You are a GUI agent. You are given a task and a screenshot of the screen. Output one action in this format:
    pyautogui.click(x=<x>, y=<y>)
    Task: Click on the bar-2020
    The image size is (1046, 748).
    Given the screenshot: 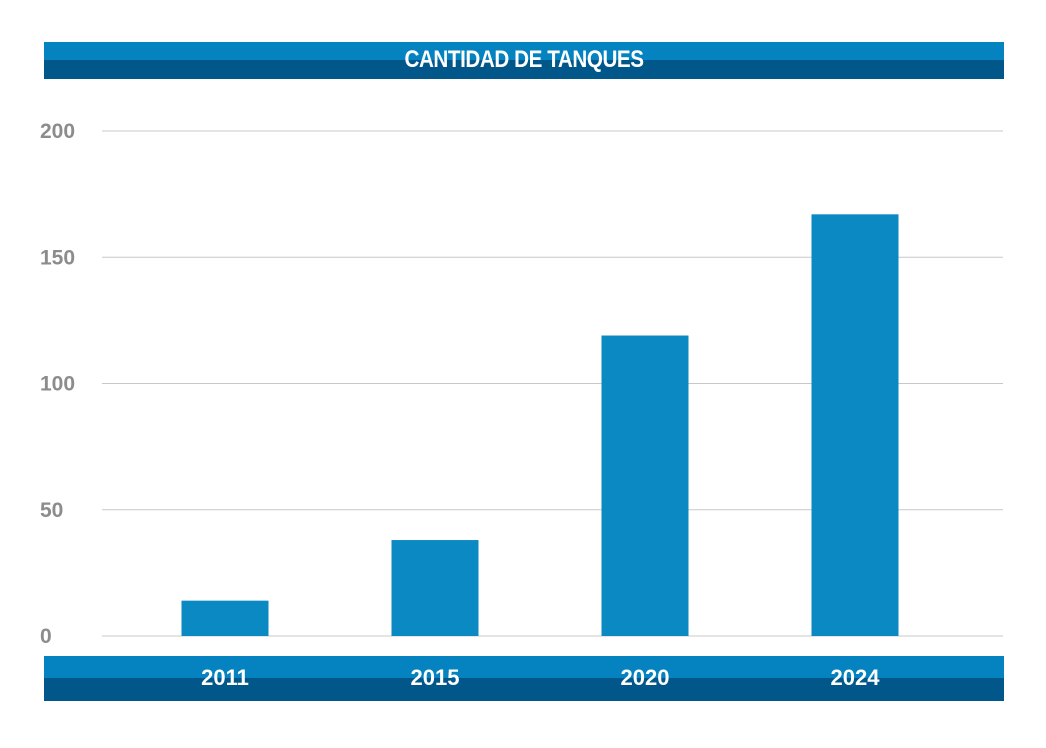 What is the action you would take?
    pyautogui.click(x=645, y=485)
    